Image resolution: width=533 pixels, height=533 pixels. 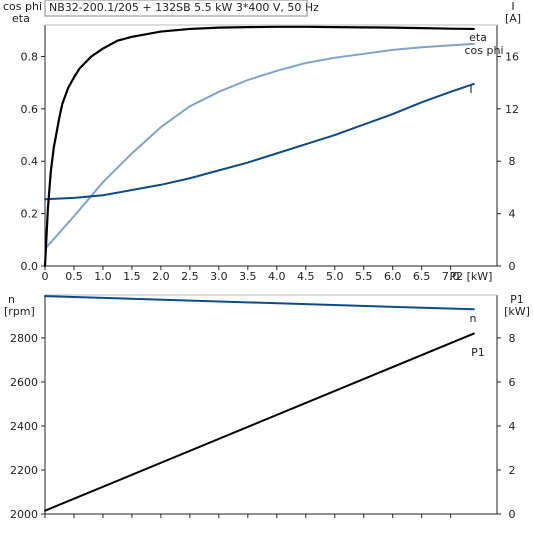 What do you see at coordinates (517, 311) in the screenshot?
I see `bottom-right-axis-title-2: [kW]` at bounding box center [517, 311].